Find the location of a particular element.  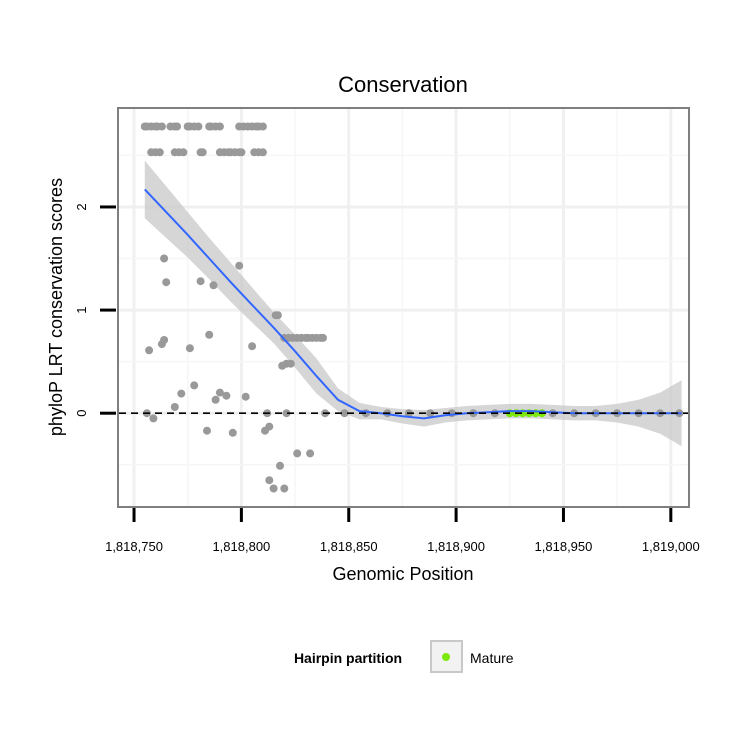

y-tick-label: 0 is located at coordinates (81, 413).